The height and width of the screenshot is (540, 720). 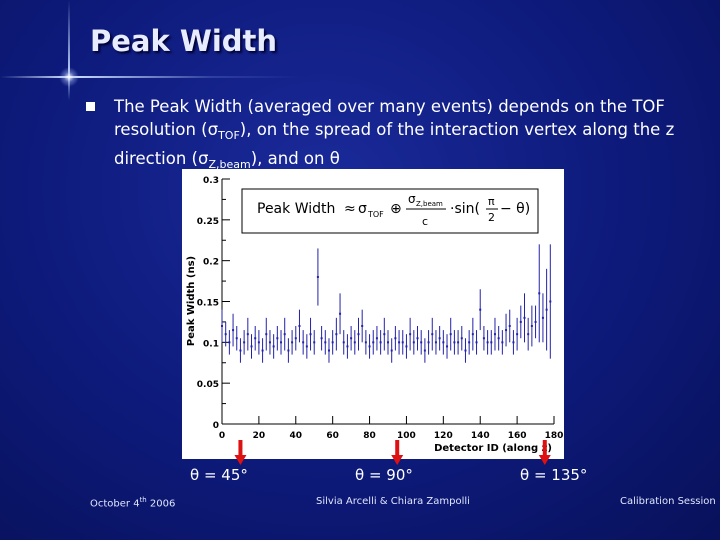 I want to click on x-ticks: 0 20 40 60 80 100 120 140 160 180, so click(x=391, y=428).